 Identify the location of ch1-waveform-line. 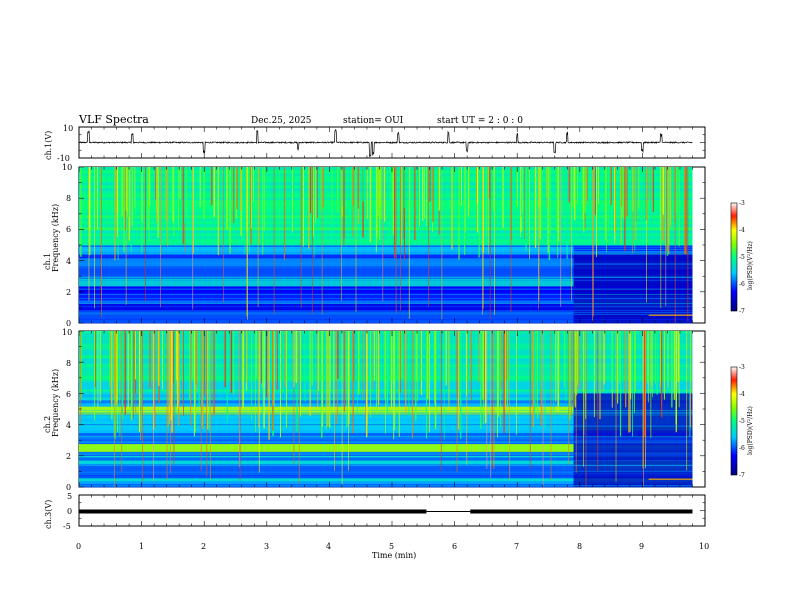
(385, 143).